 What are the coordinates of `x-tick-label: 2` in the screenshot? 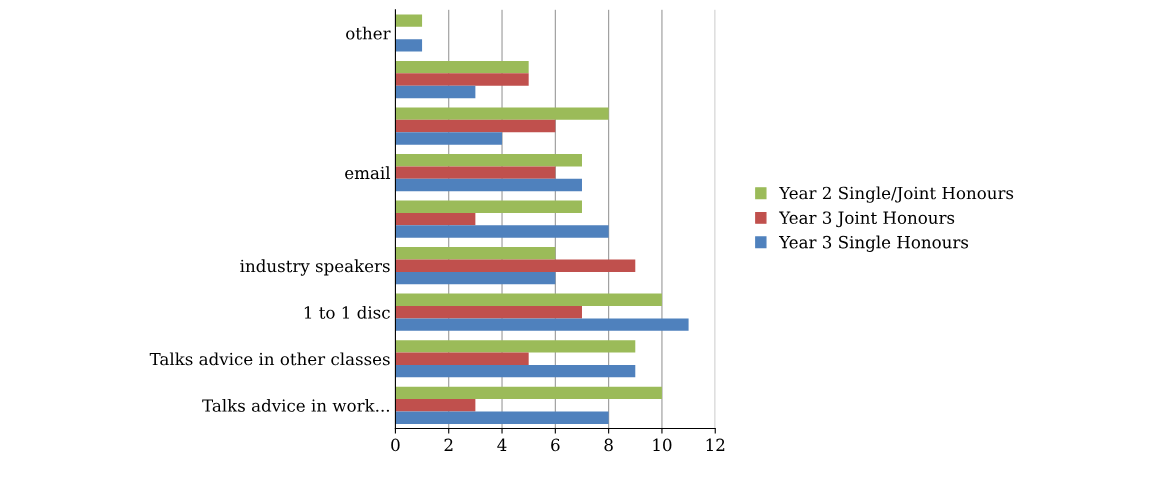 It's located at (448, 444).